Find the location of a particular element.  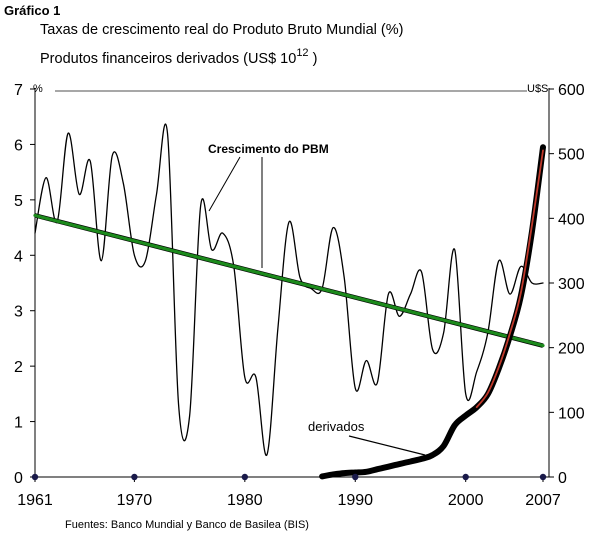

left-tick-label: 3 is located at coordinates (18, 312).